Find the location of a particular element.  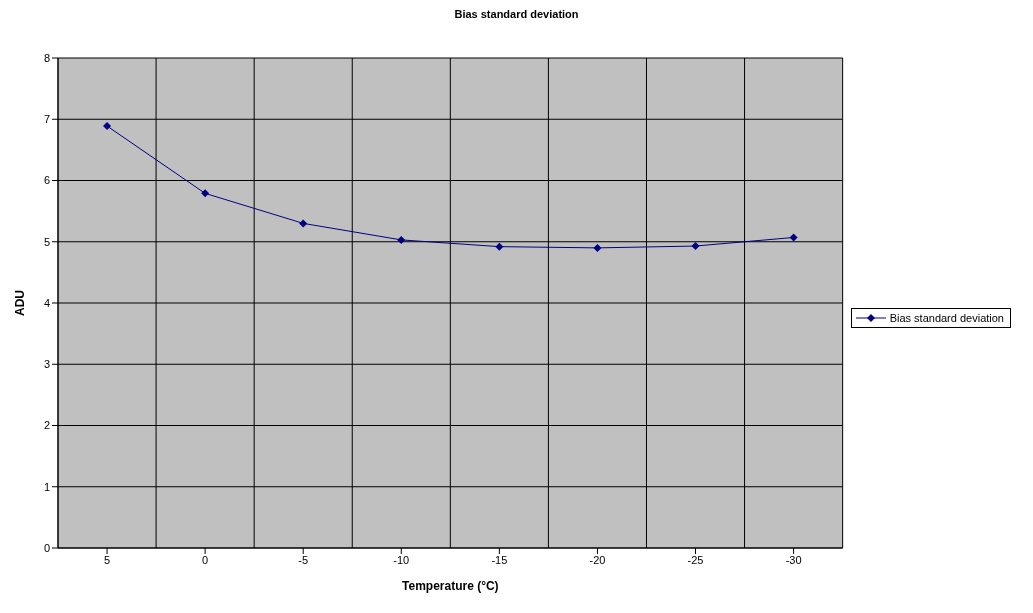

chart-title: Bias standard deviation is located at coordinates (516, 15).